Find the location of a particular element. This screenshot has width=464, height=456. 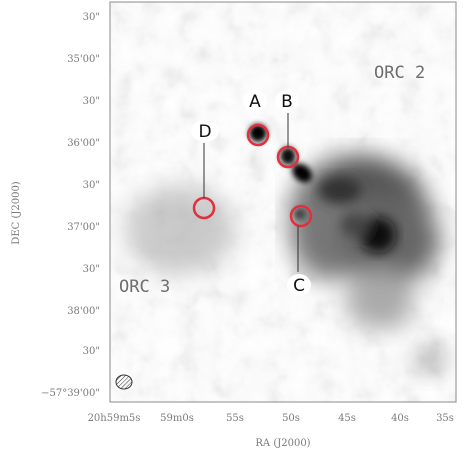

beam-ellipse is located at coordinates (124, 382).